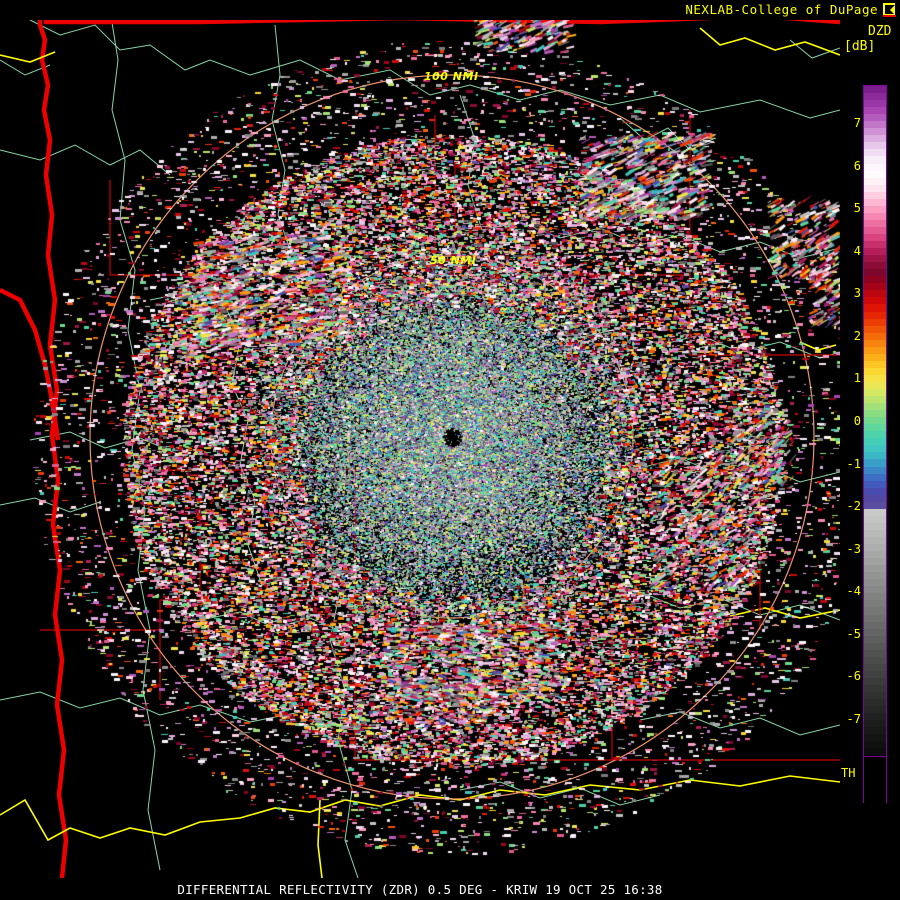 This screenshot has height=900, width=900. Describe the element at coordinates (450, 10) in the screenshot. I see `header-bar: NEXLAB-College of DuPage` at that location.